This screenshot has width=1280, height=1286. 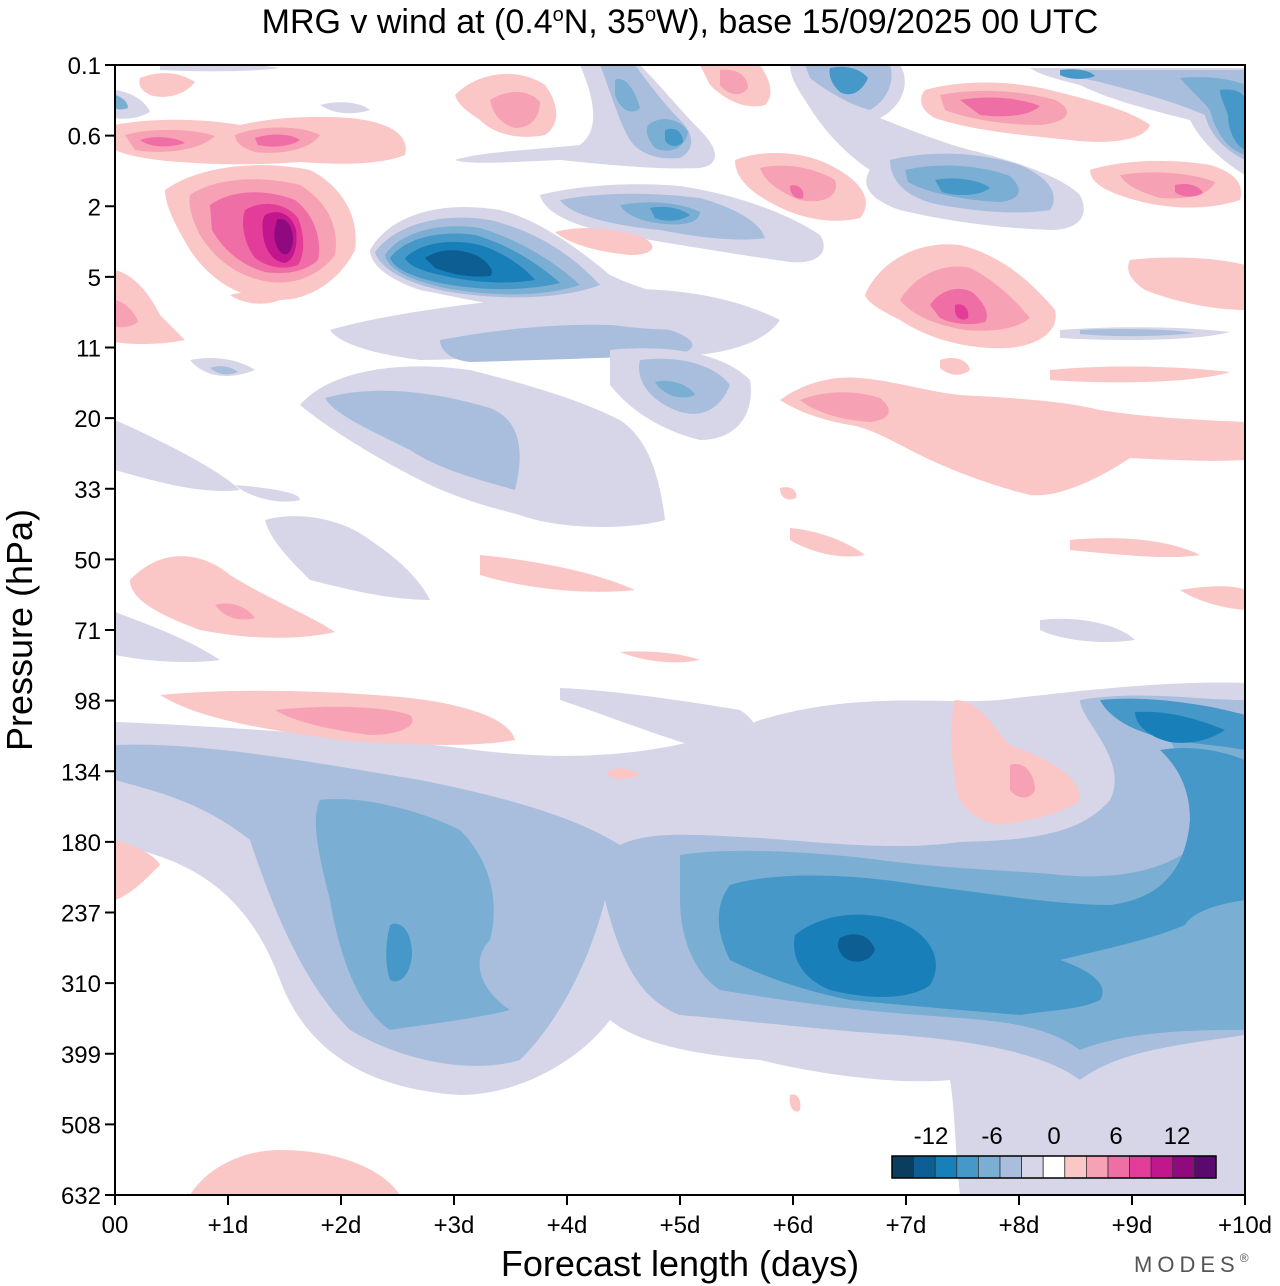 What do you see at coordinates (88, 349) in the screenshot?
I see `y-tick-label: 11` at bounding box center [88, 349].